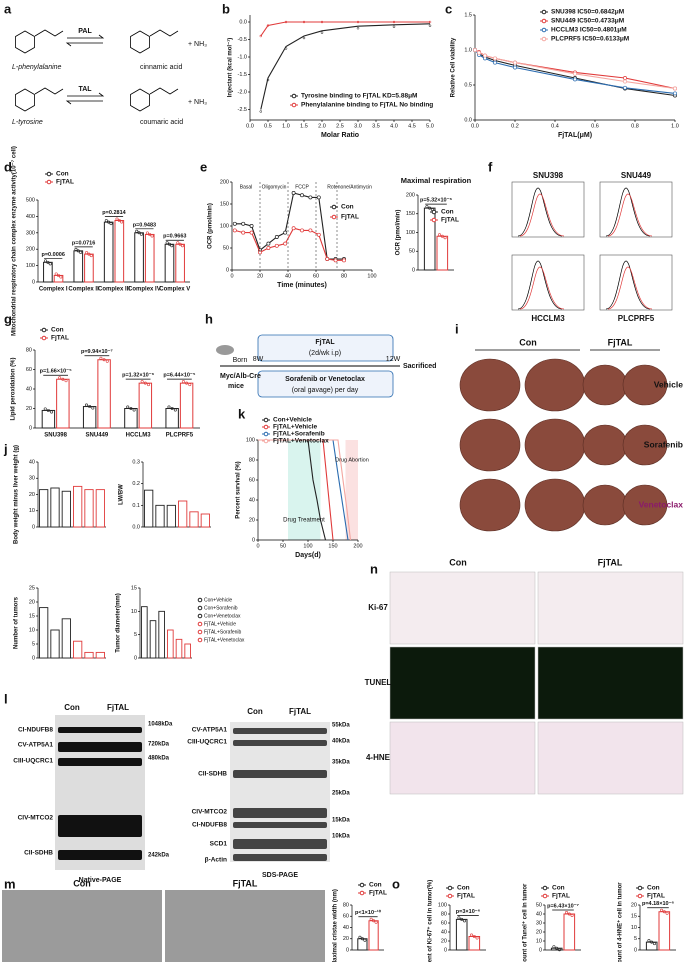  Describe the element at coordinates (590, 39) in the screenshot. I see `legend-label: PLCPRF5 IC50=0.6133μM` at that location.